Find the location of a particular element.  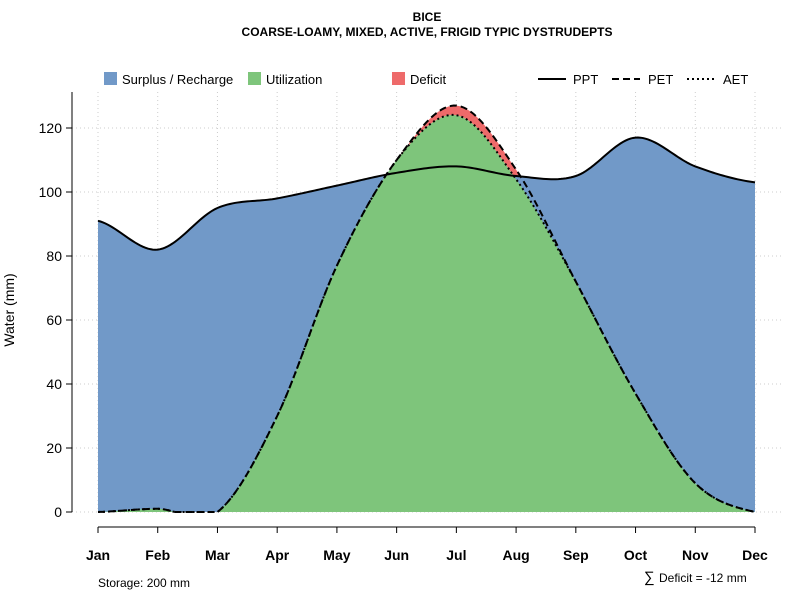

legend-label-surplus: Surplus / Recharge is located at coordinates (177, 79).